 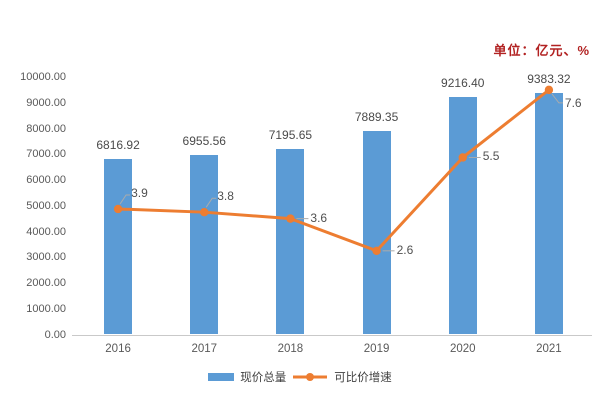 I want to click on legend: 现价总量 可比价增速, so click(x=300, y=377).